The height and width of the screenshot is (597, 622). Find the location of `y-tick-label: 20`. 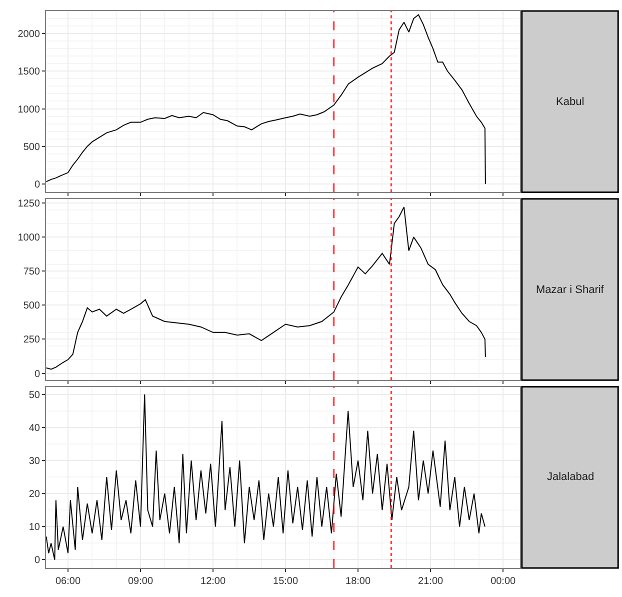

y-tick-label: 20 is located at coordinates (34, 494).